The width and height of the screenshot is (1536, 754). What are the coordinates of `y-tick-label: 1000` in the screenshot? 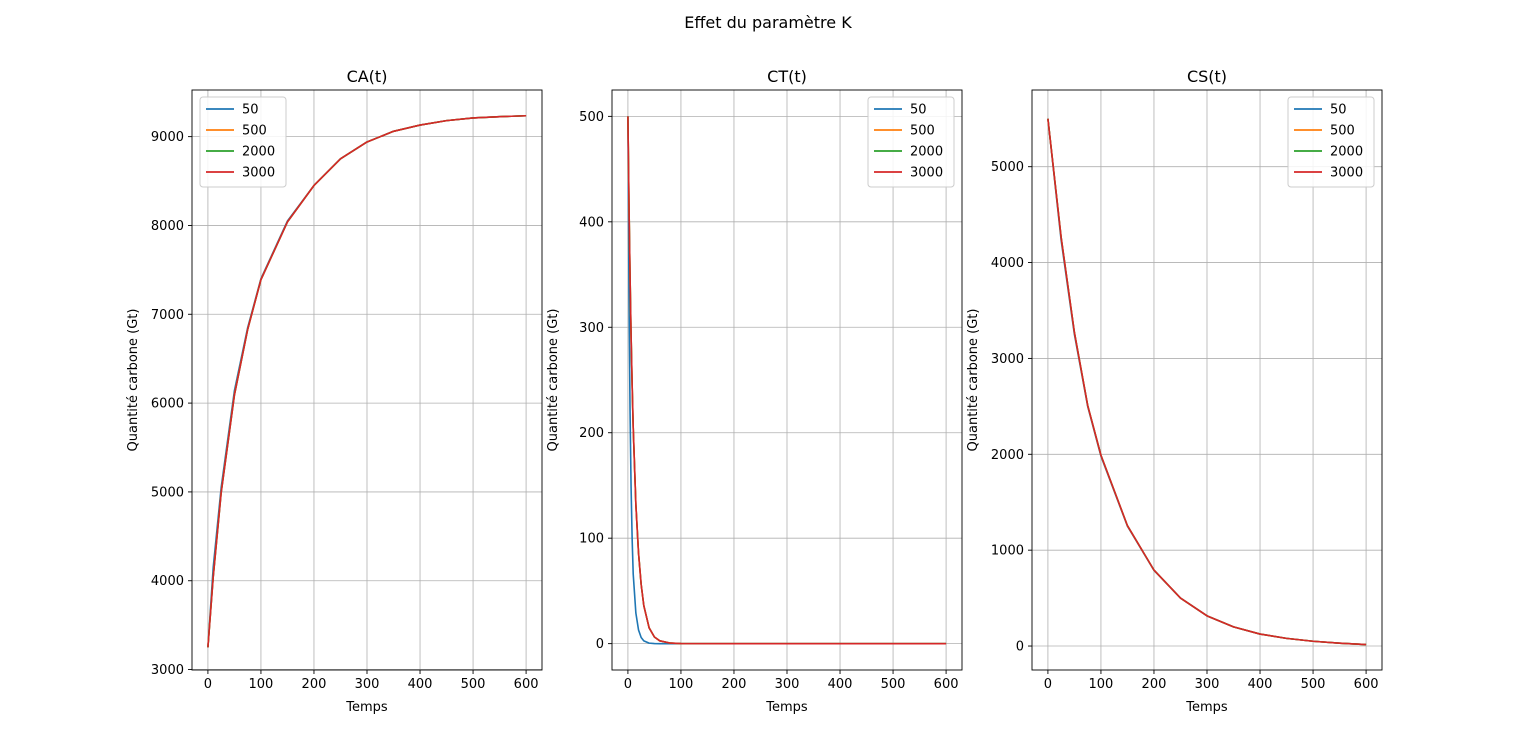 It's located at (1007, 551).